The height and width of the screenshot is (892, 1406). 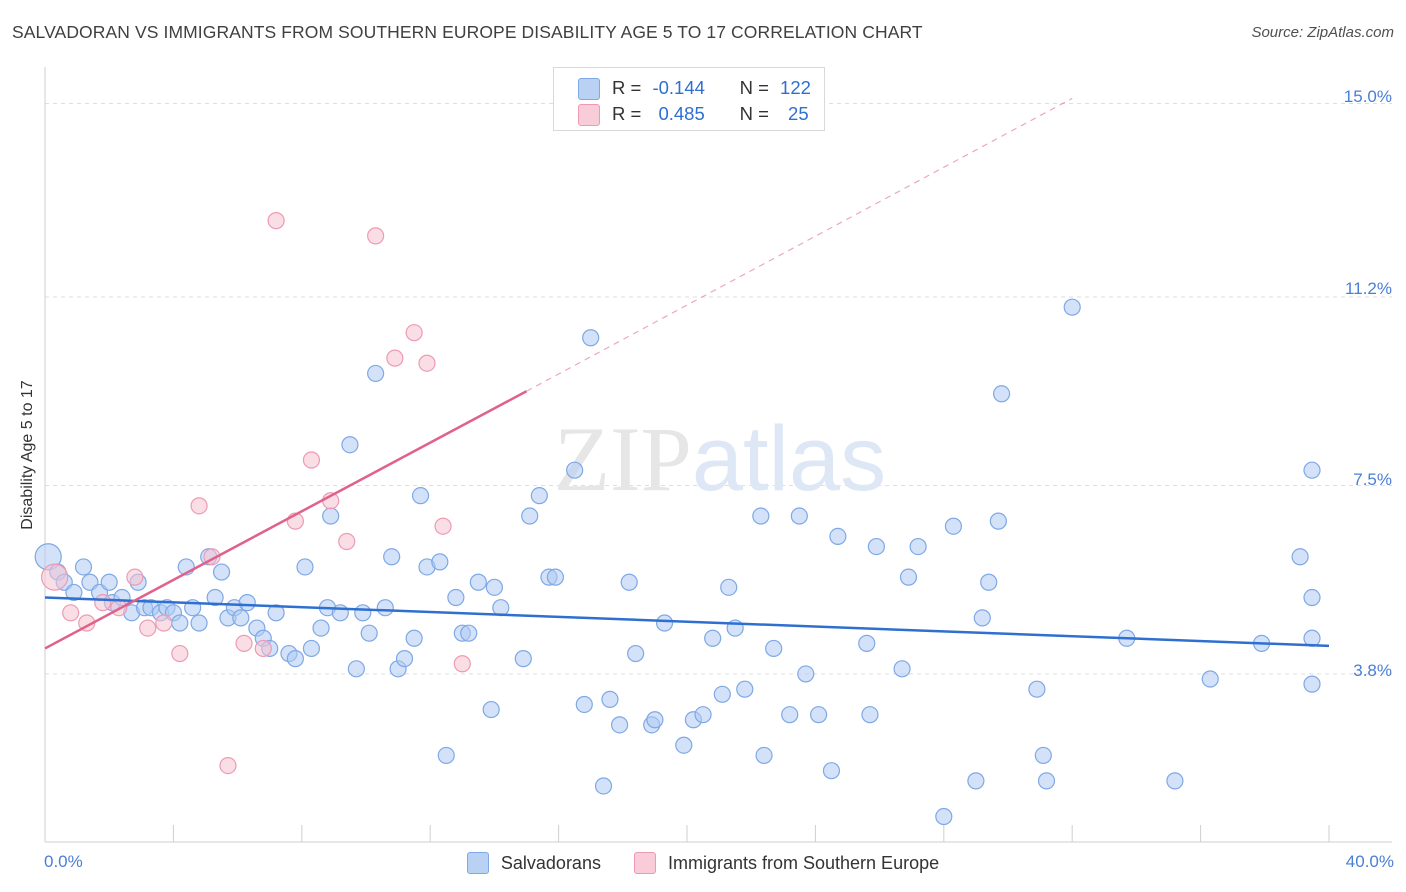 What do you see at coordinates (623, 459) in the screenshot?
I see `watermark-zip: ZIP` at bounding box center [623, 459].